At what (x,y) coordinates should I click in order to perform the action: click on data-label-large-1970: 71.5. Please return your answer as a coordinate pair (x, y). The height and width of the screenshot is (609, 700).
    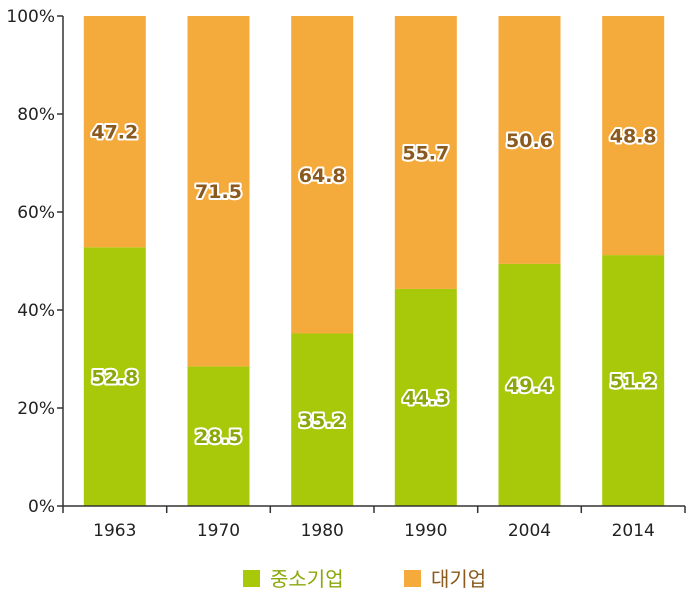
    Looking at the image, I should click on (218, 192).